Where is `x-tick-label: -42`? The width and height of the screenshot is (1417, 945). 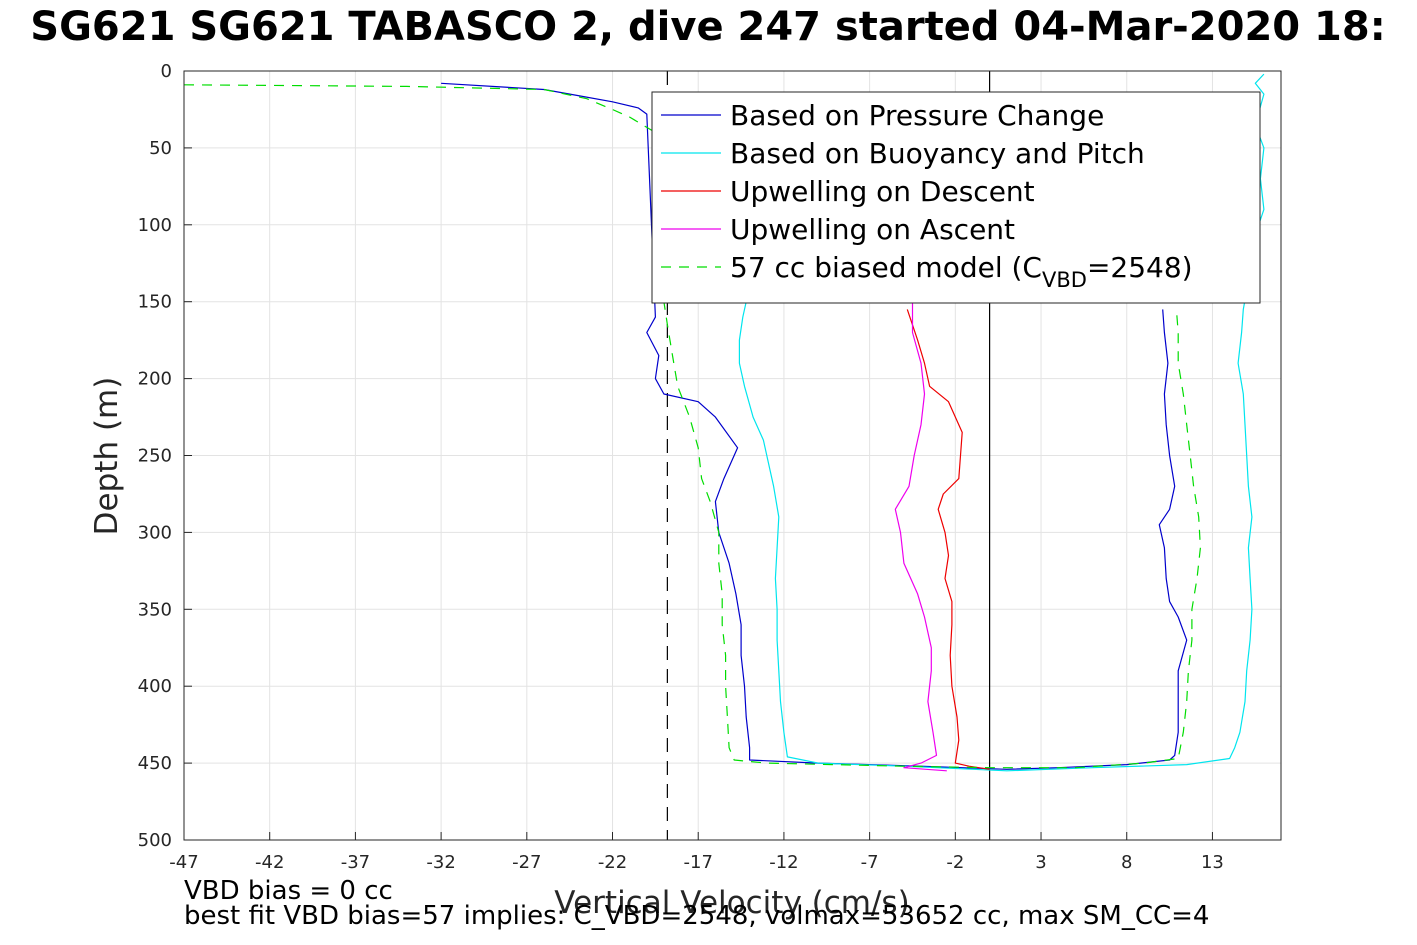
x-tick-label: -42 is located at coordinates (269, 862).